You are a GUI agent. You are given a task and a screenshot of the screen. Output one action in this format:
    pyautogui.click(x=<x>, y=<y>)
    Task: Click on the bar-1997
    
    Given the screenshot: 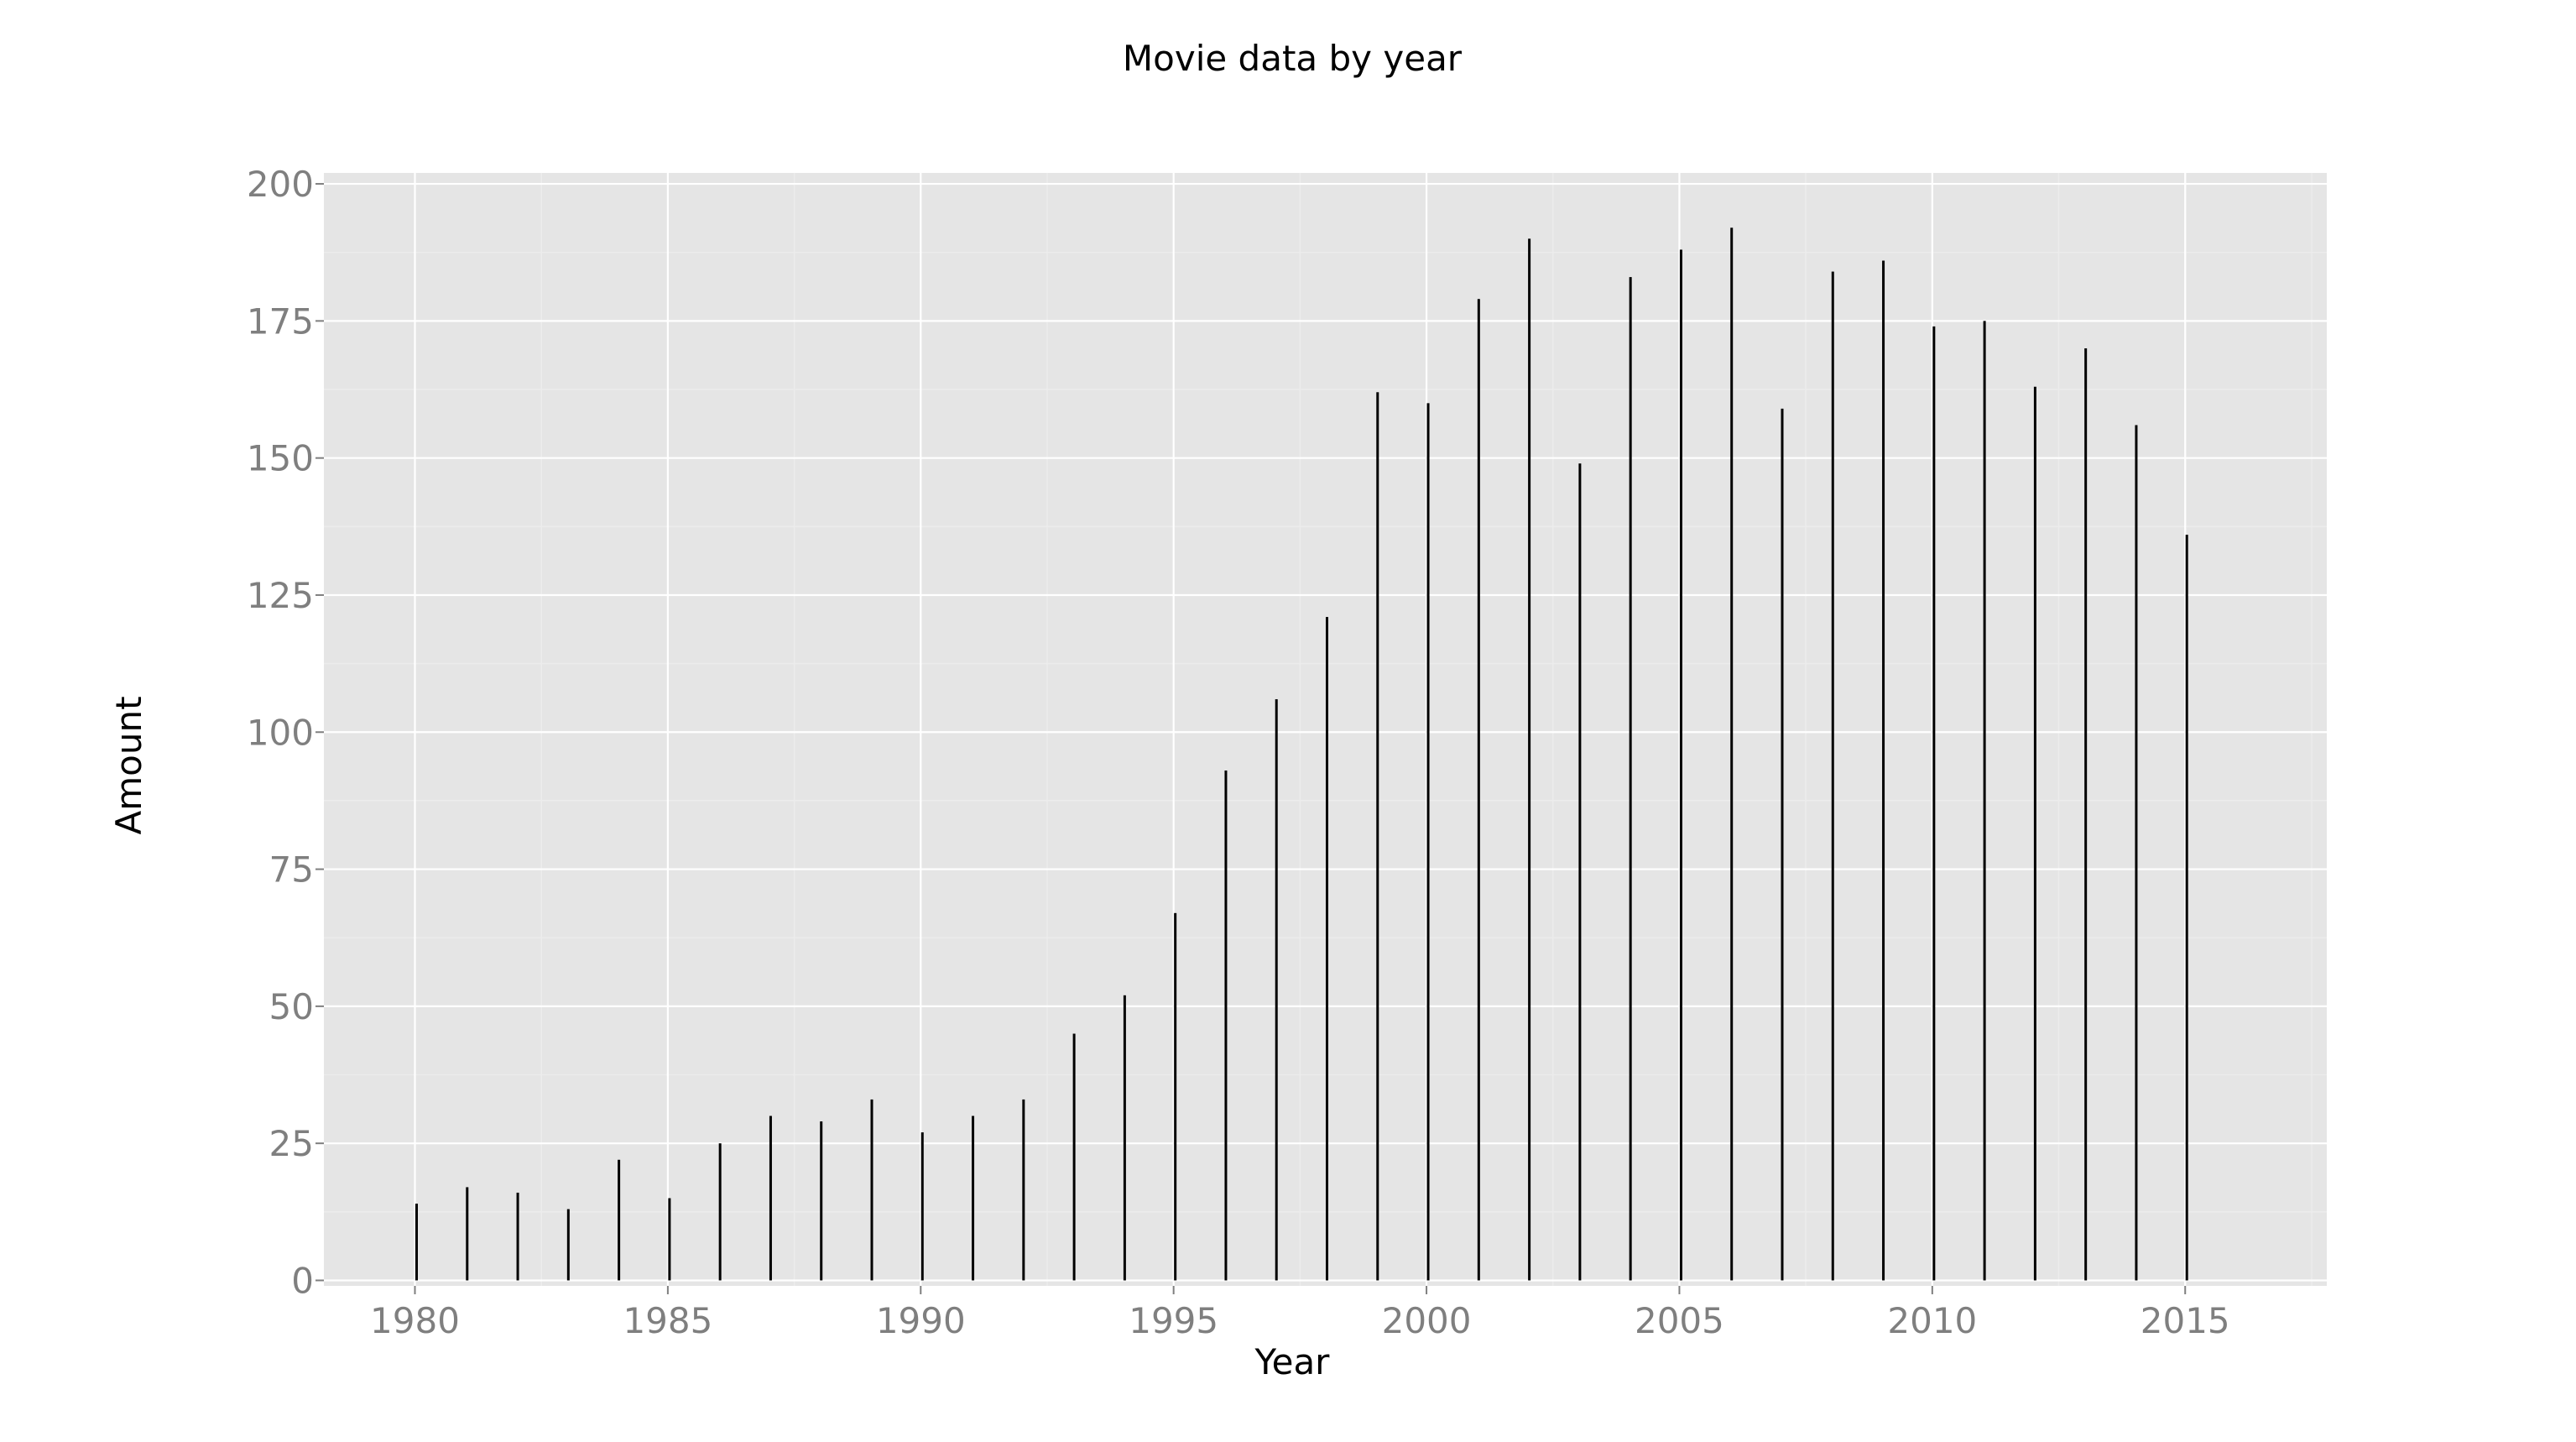 What is the action you would take?
    pyautogui.click(x=1276, y=990)
    